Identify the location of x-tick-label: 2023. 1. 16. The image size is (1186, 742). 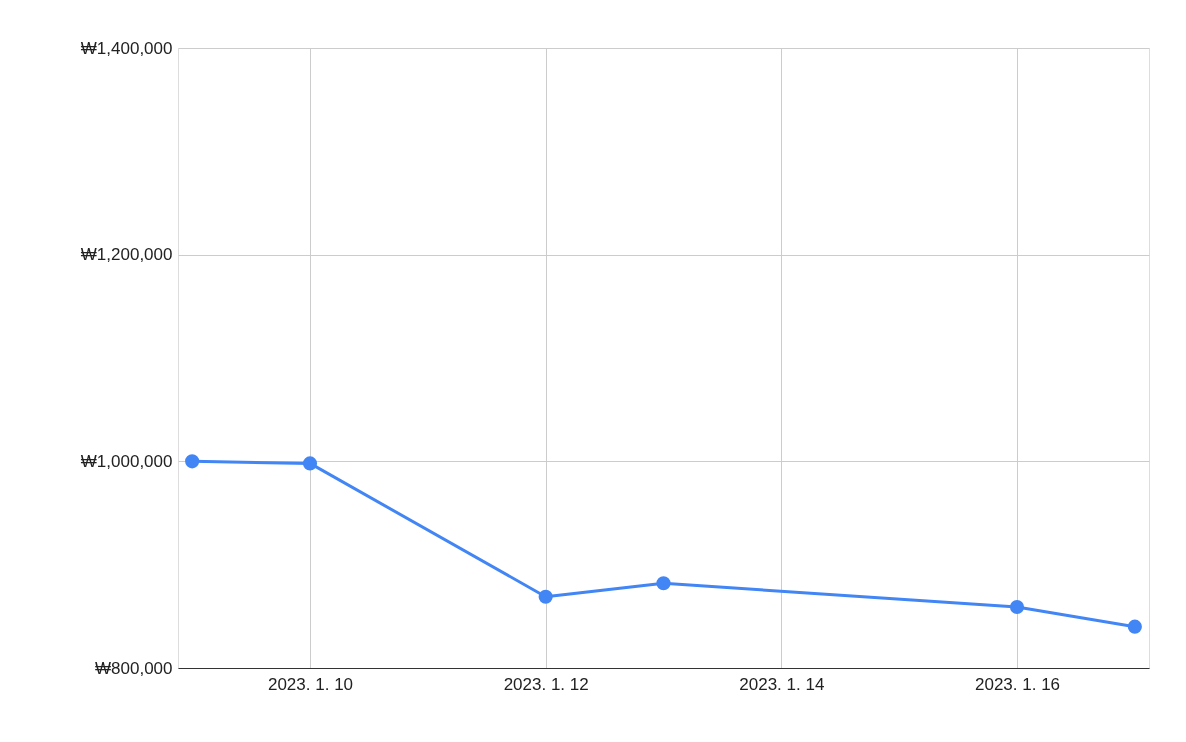
(1017, 684).